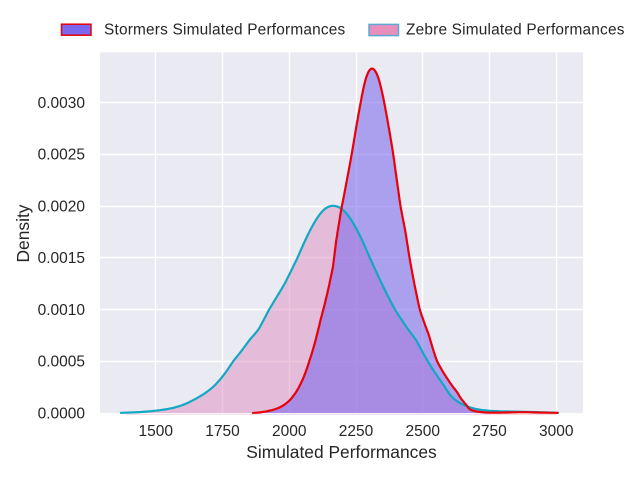  Describe the element at coordinates (62, 310) in the screenshot. I see `svg-text: 0.0010` at that location.